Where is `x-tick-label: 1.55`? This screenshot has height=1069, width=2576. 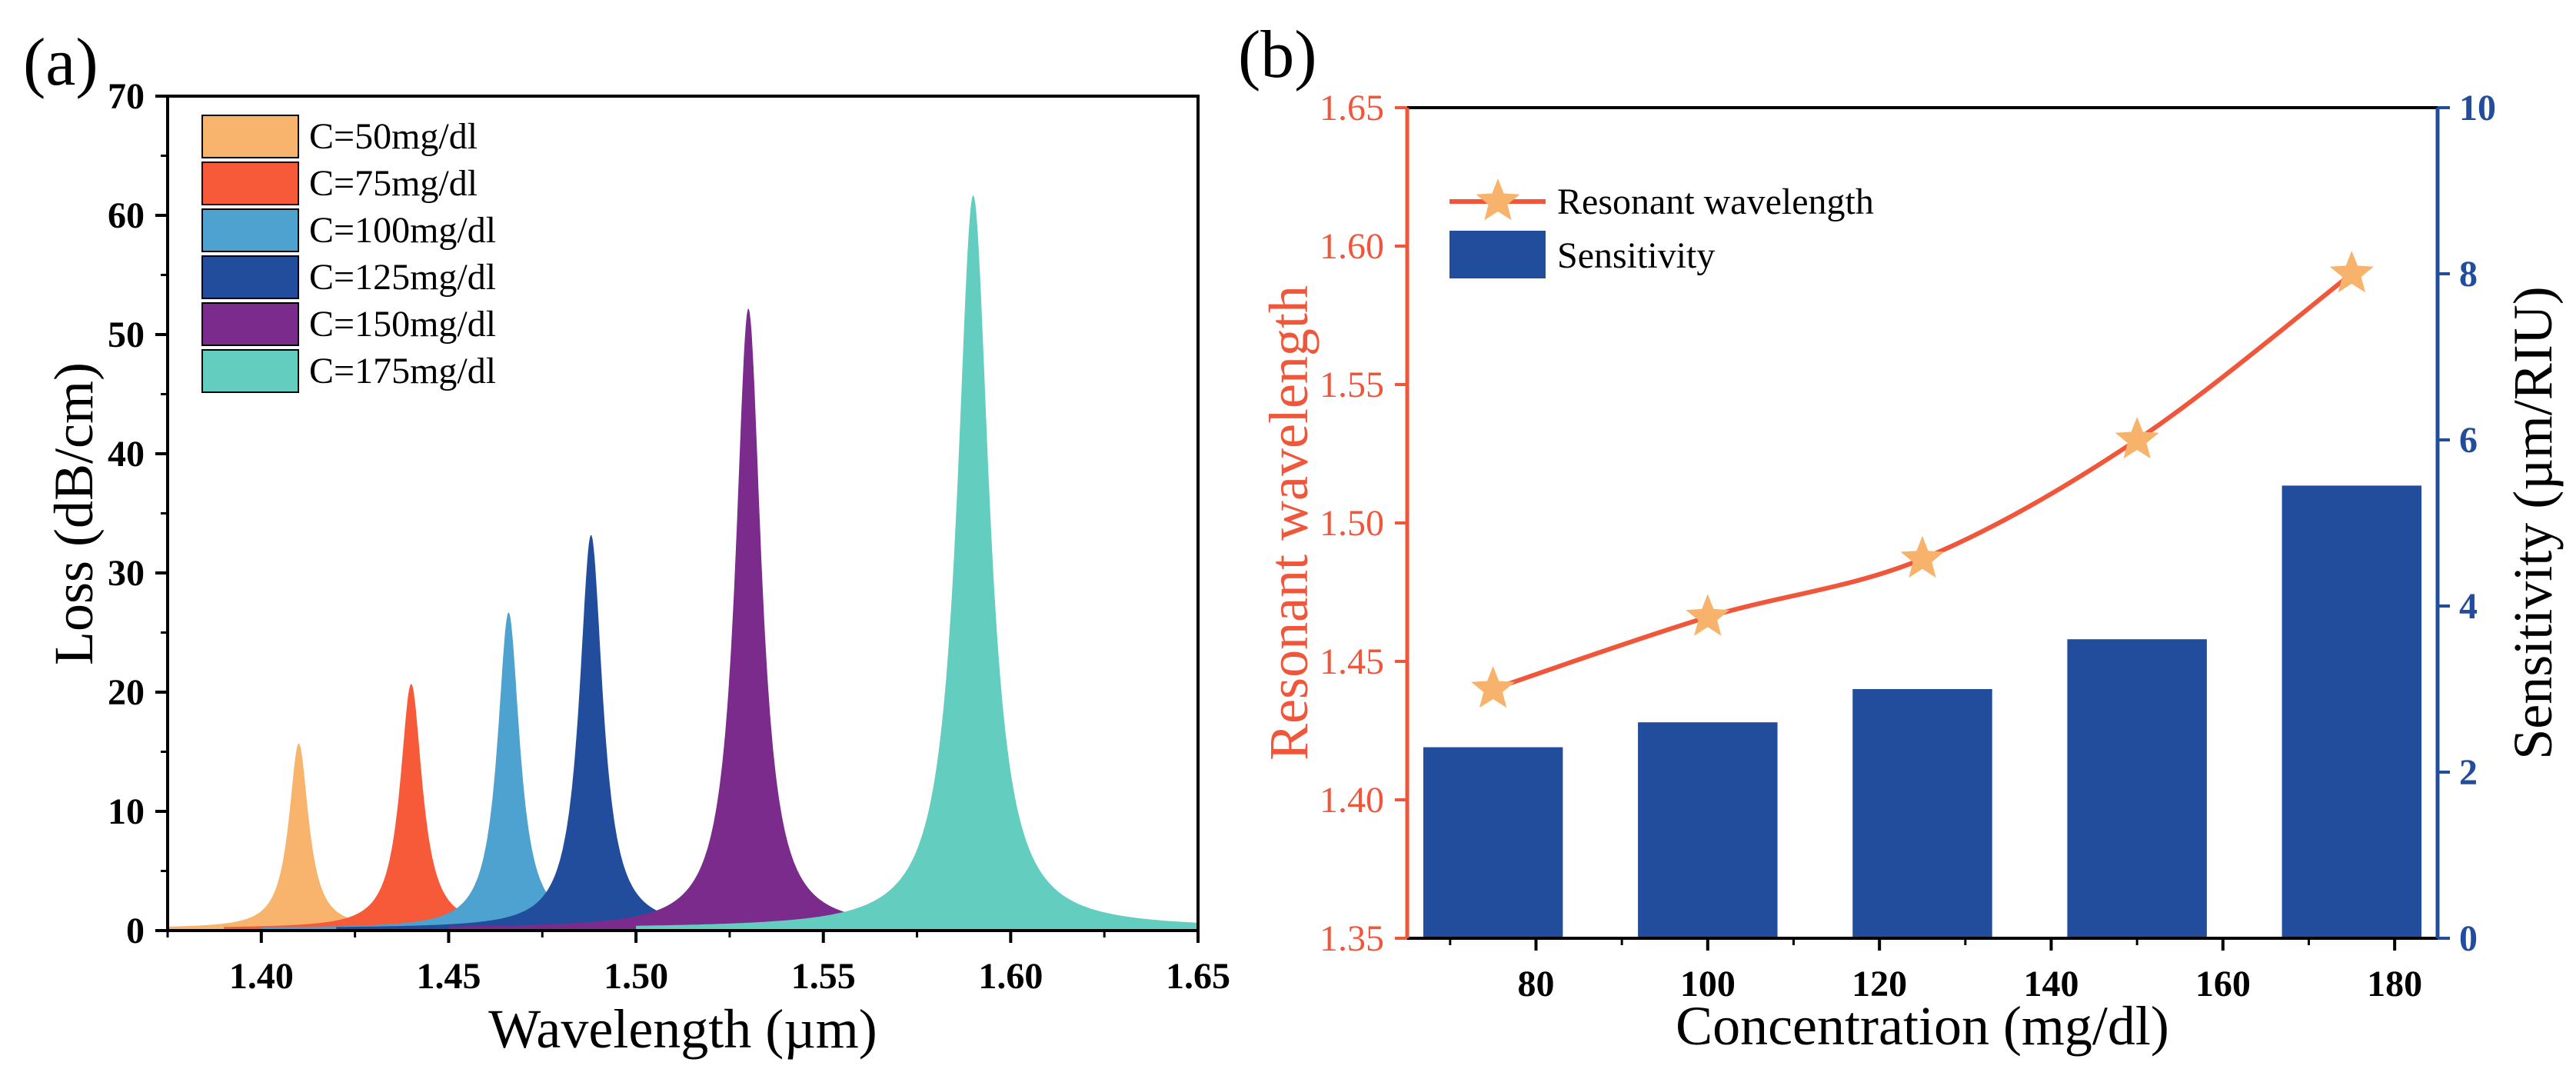
x-tick-label: 1.55 is located at coordinates (823, 976).